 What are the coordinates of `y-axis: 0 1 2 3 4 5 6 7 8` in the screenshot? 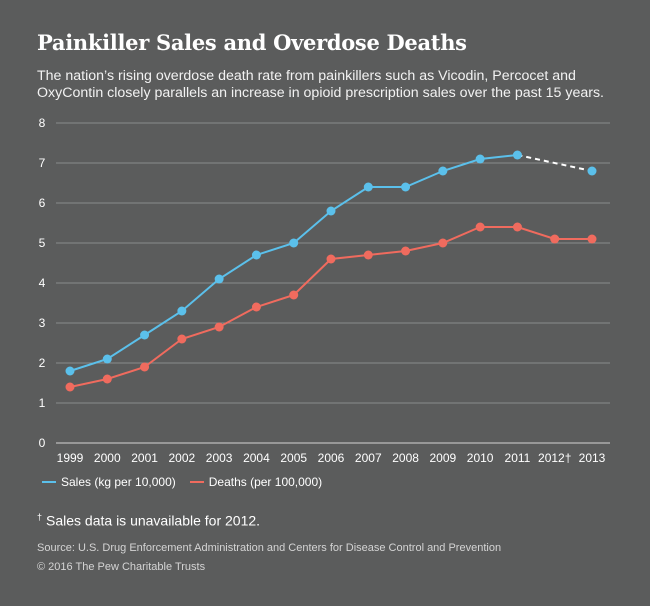 It's located at (42, 283).